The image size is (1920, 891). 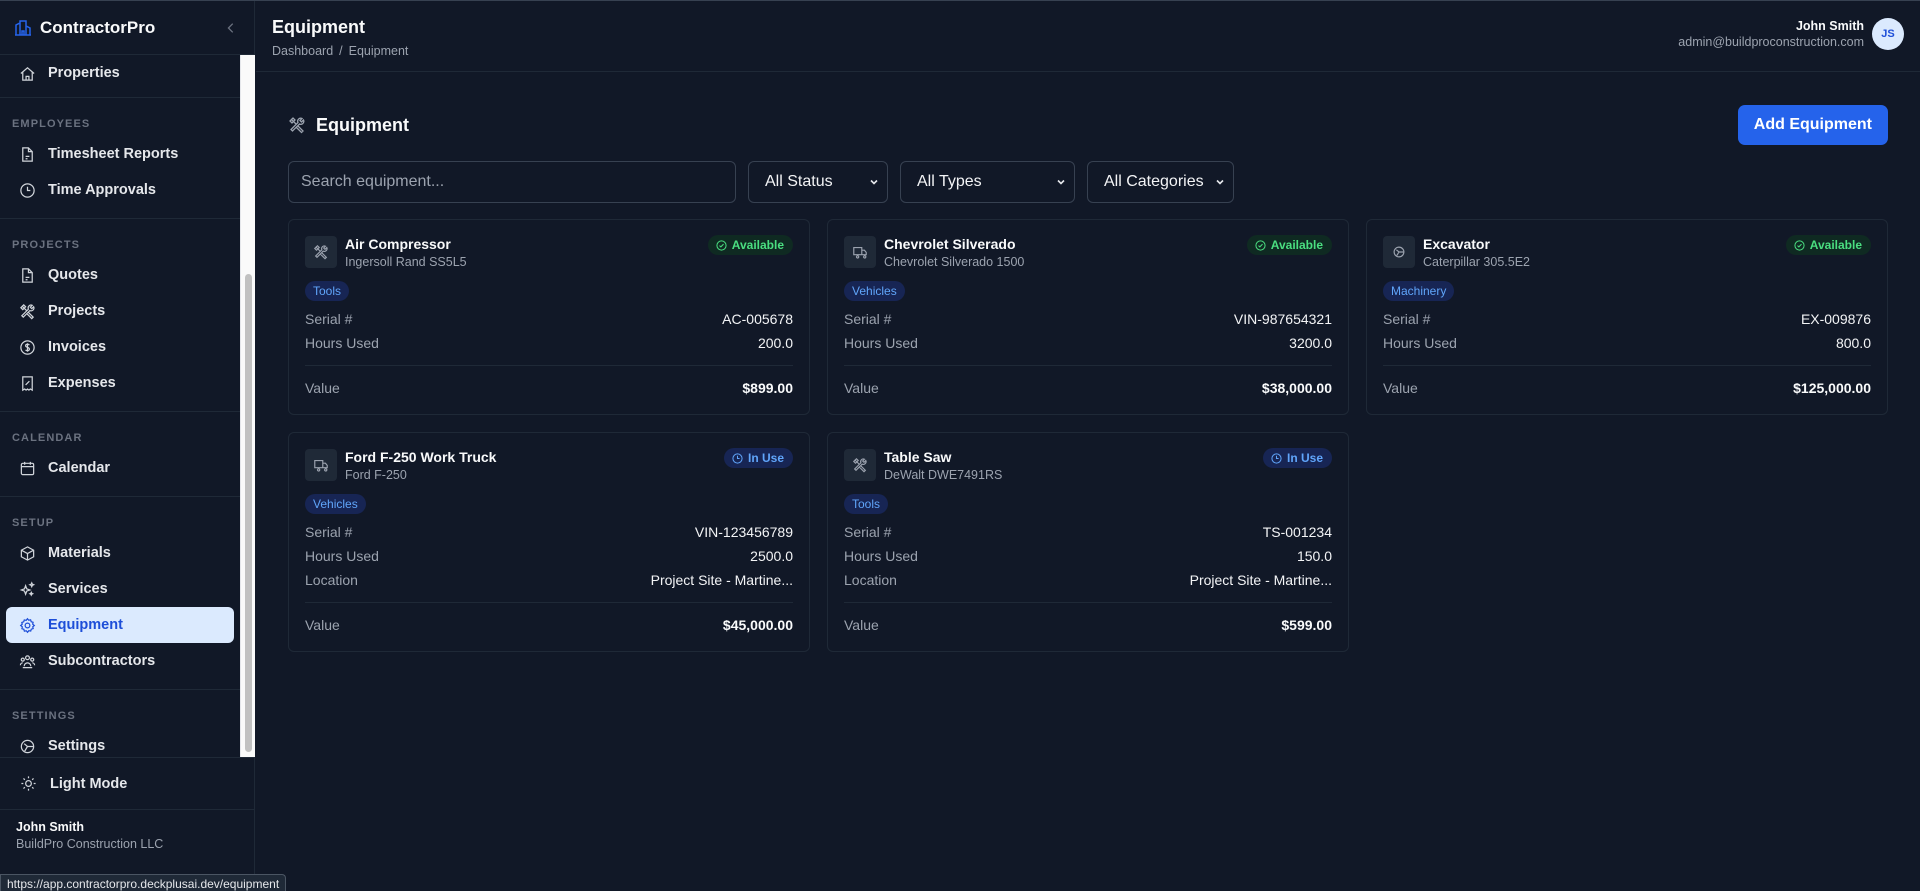 I want to click on sidebar-item-invoices: Invoices, so click(x=120, y=347).